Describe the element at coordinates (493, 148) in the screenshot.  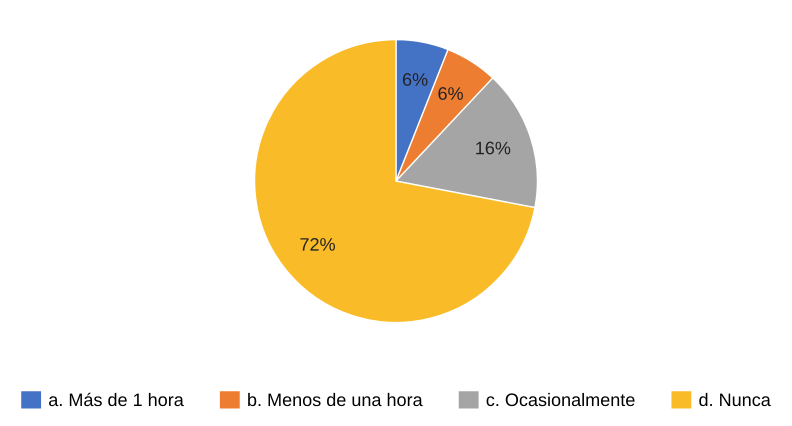
I see `data-label: 16%` at that location.